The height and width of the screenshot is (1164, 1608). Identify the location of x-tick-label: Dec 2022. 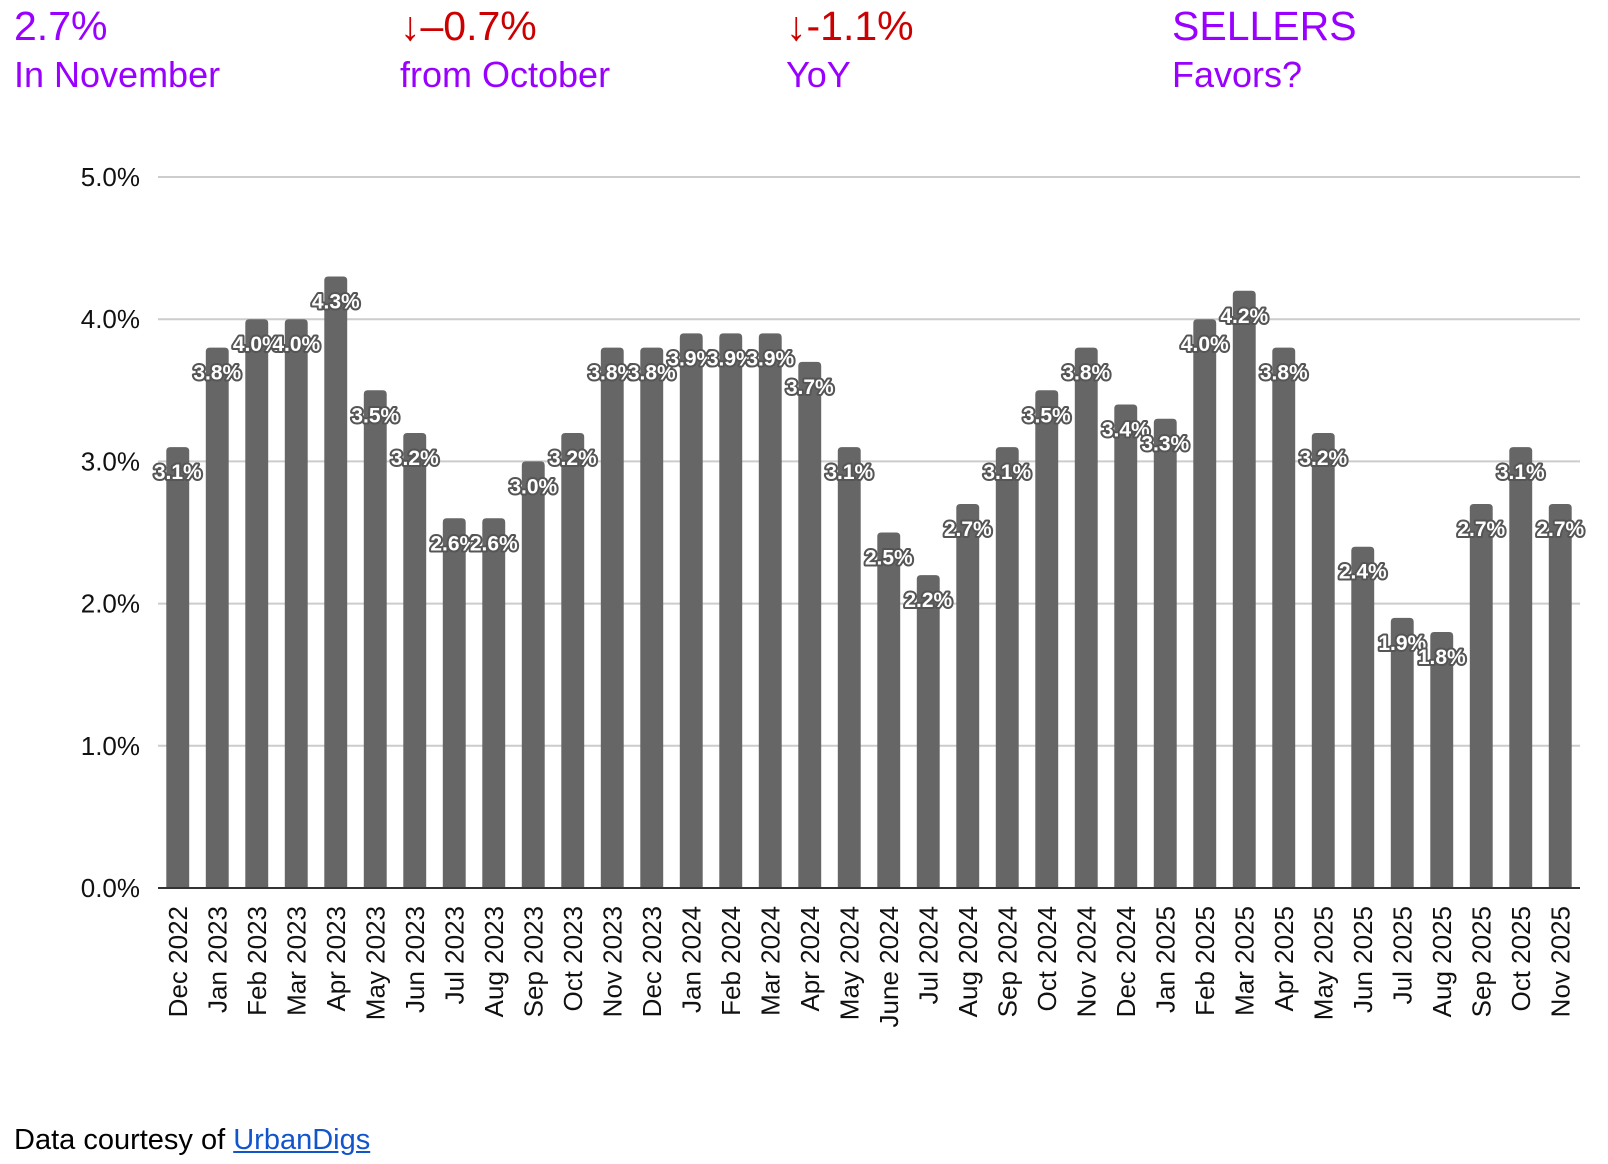
(178, 961).